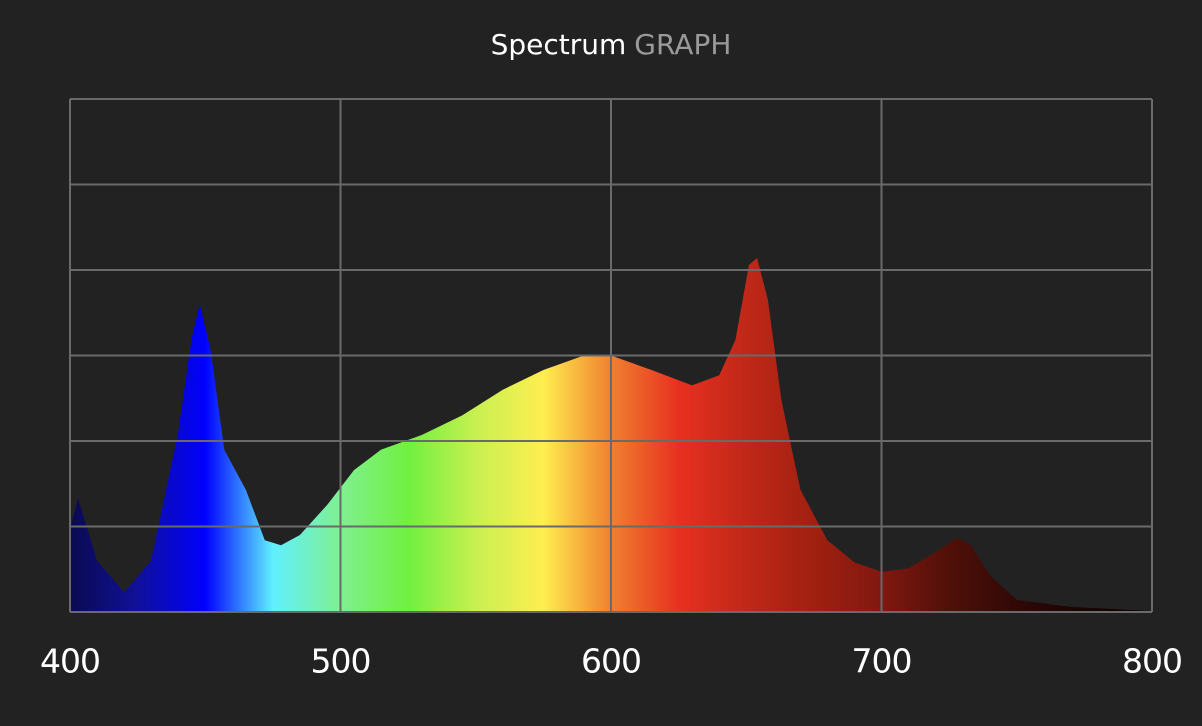 The height and width of the screenshot is (726, 1202). I want to click on x-tick-label: 400, so click(70, 661).